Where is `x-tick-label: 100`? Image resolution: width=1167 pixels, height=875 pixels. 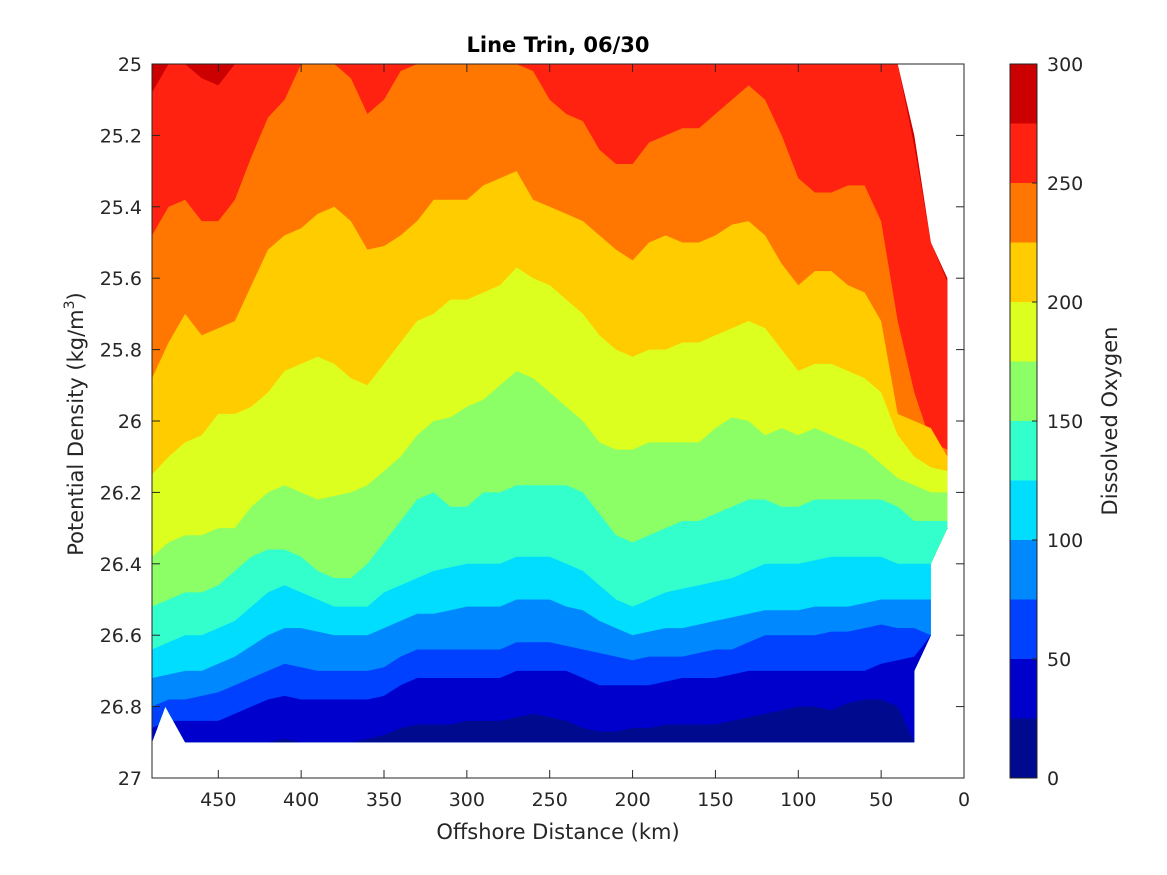 x-tick-label: 100 is located at coordinates (798, 800).